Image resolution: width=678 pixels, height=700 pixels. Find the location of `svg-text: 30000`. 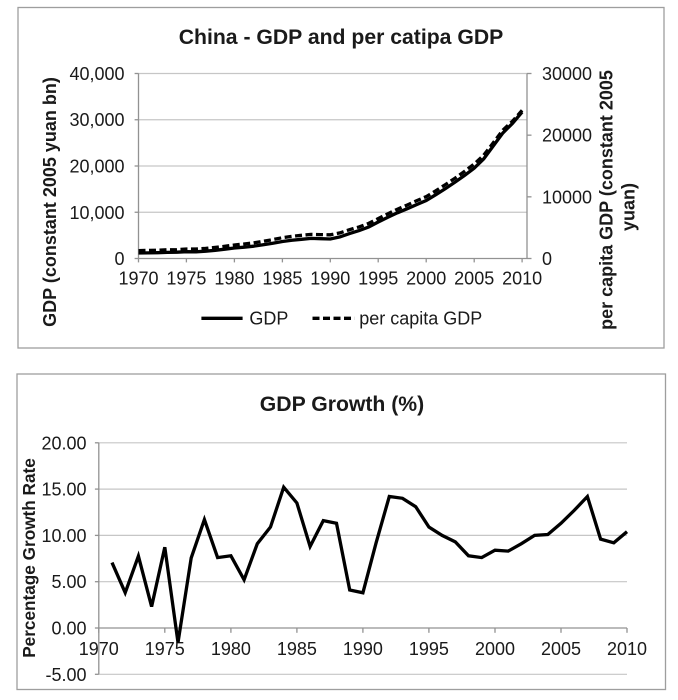

svg-text: 30000 is located at coordinates (567, 74).